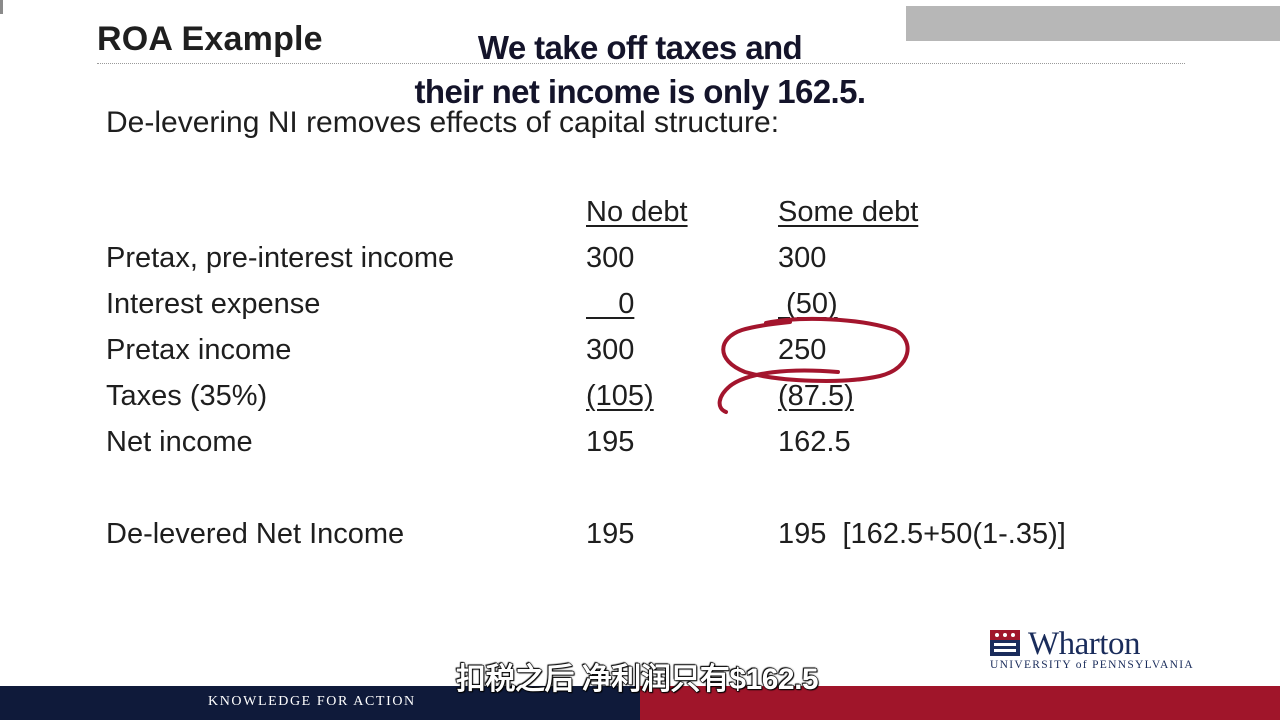 This screenshot has width=1280, height=720. I want to click on wharton-logo-subline: UNIVERSITY of PENNSYLVANIA, so click(1092, 665).